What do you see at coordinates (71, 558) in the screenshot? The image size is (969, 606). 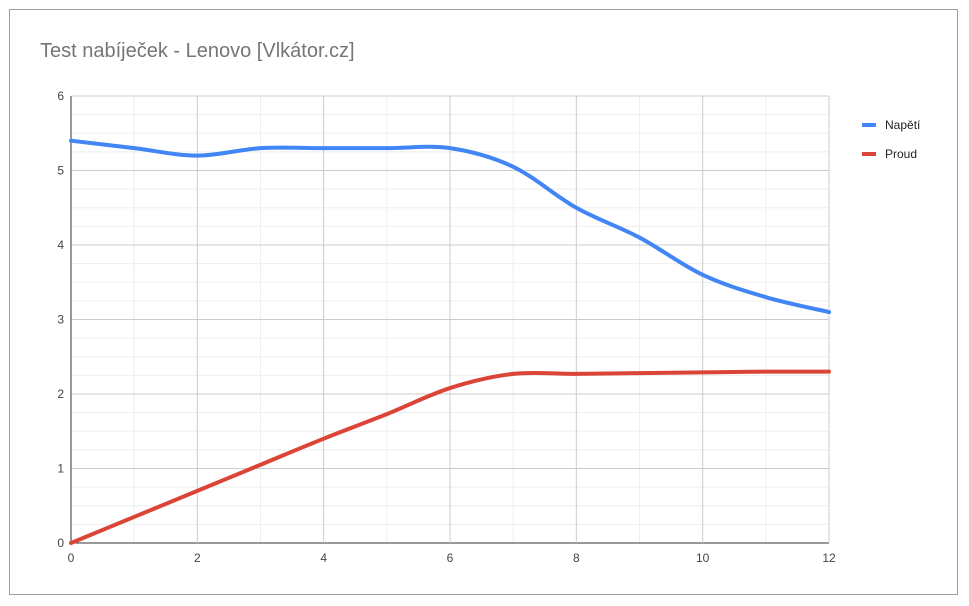 I see `x-tick-label: 0` at bounding box center [71, 558].